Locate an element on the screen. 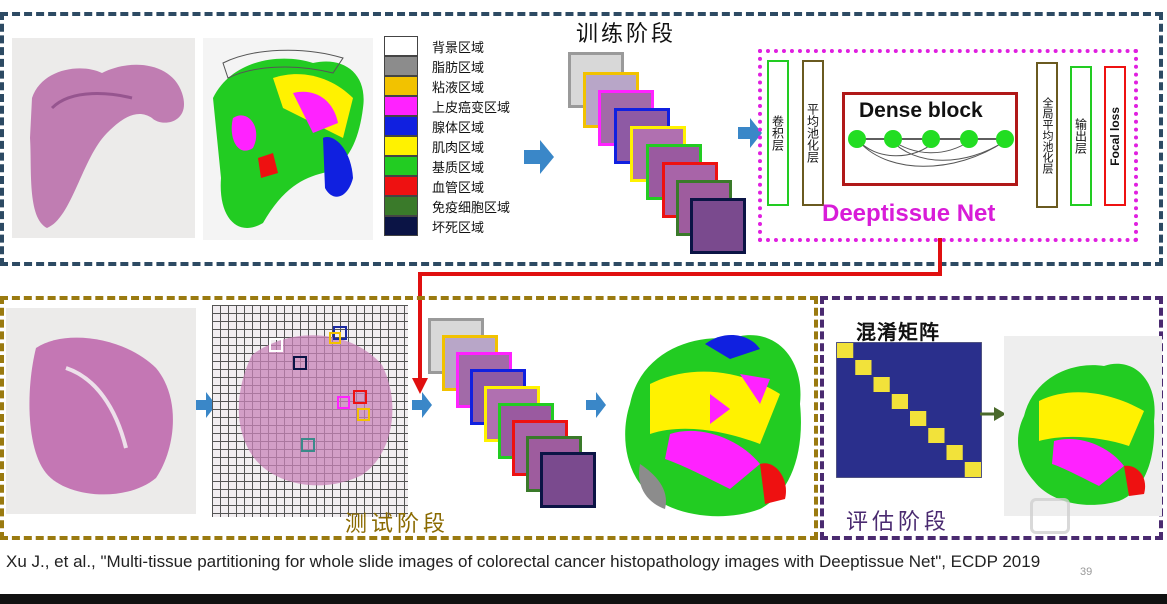 The height and width of the screenshot is (604, 1167). legend-swatch-muscle is located at coordinates (401, 146).